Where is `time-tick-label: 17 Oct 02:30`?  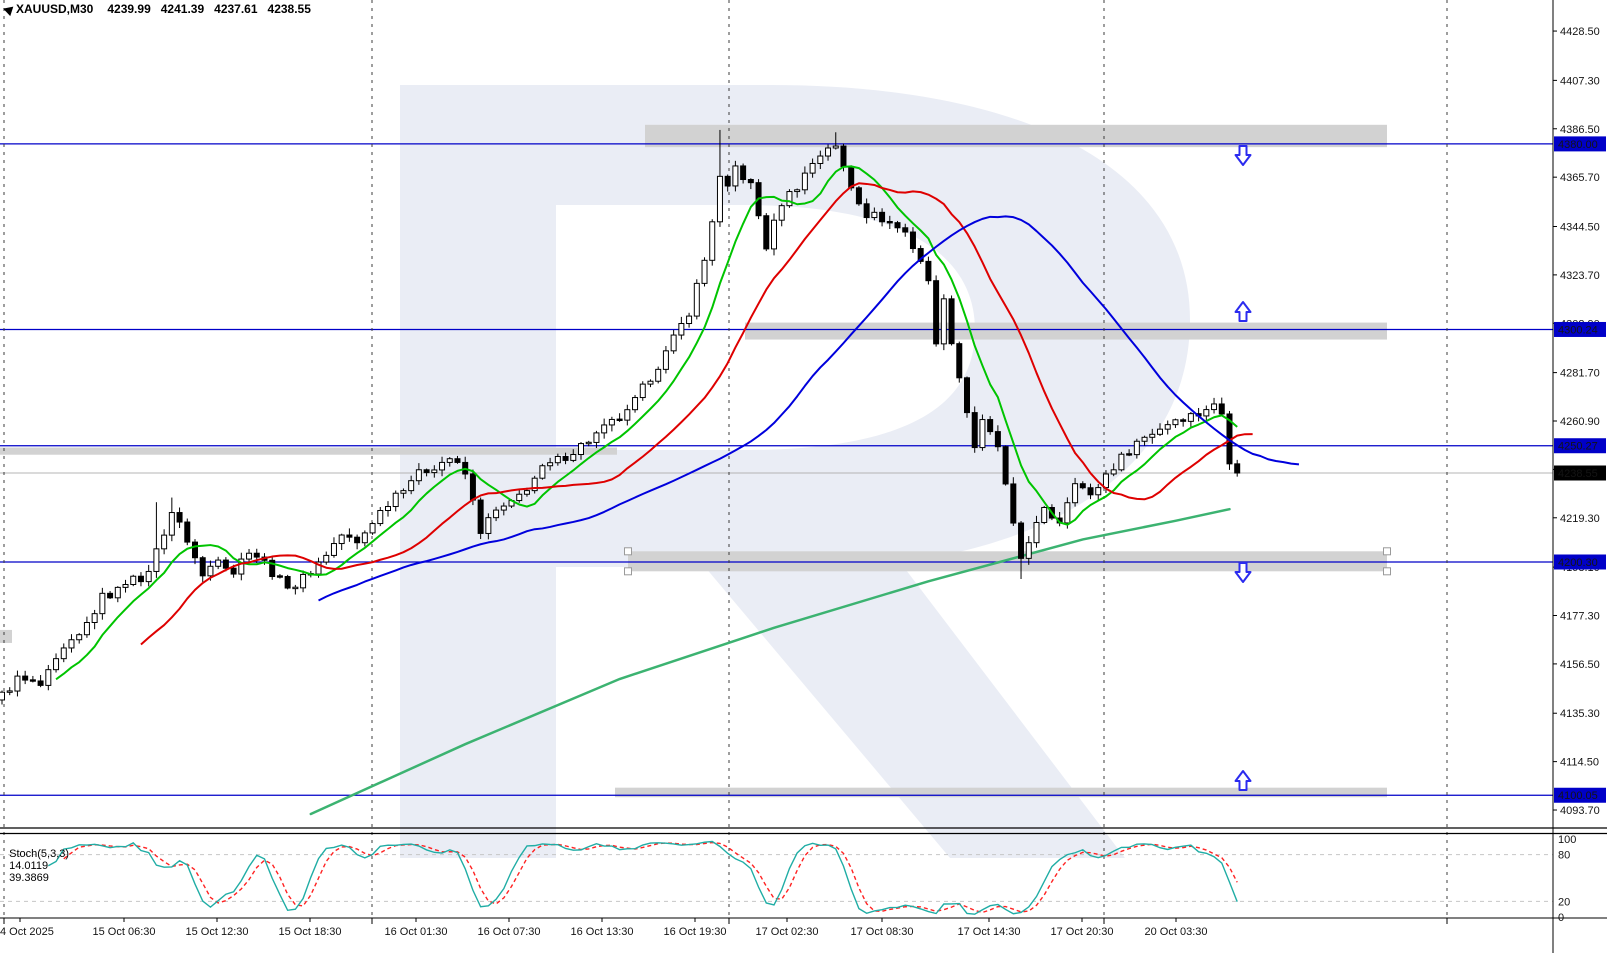 time-tick-label: 17 Oct 02:30 is located at coordinates (787, 932).